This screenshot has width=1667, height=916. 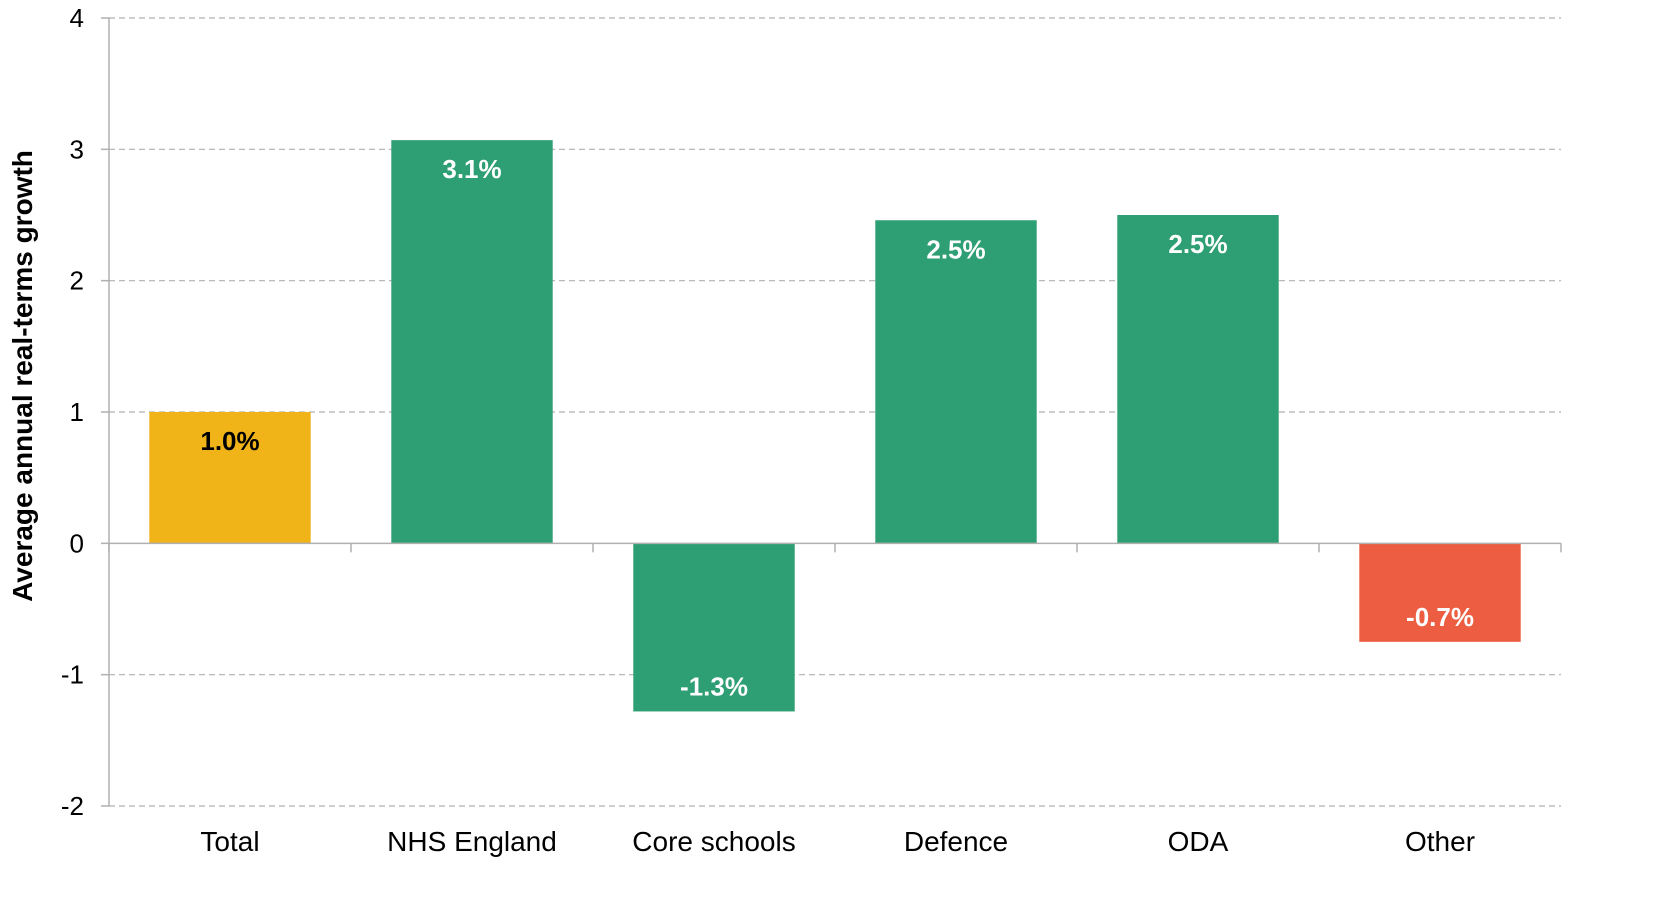 I want to click on y-axis-title: Average annual real-terms growth, so click(x=22, y=376).